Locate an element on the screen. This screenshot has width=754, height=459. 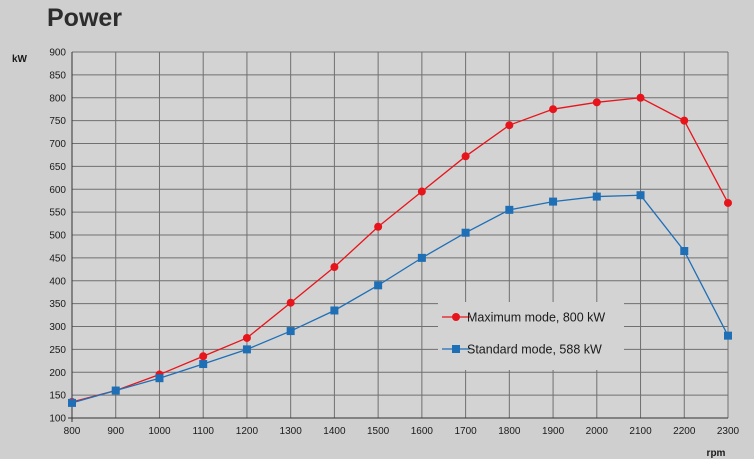
x-tick-label: 1000 is located at coordinates (159, 431).